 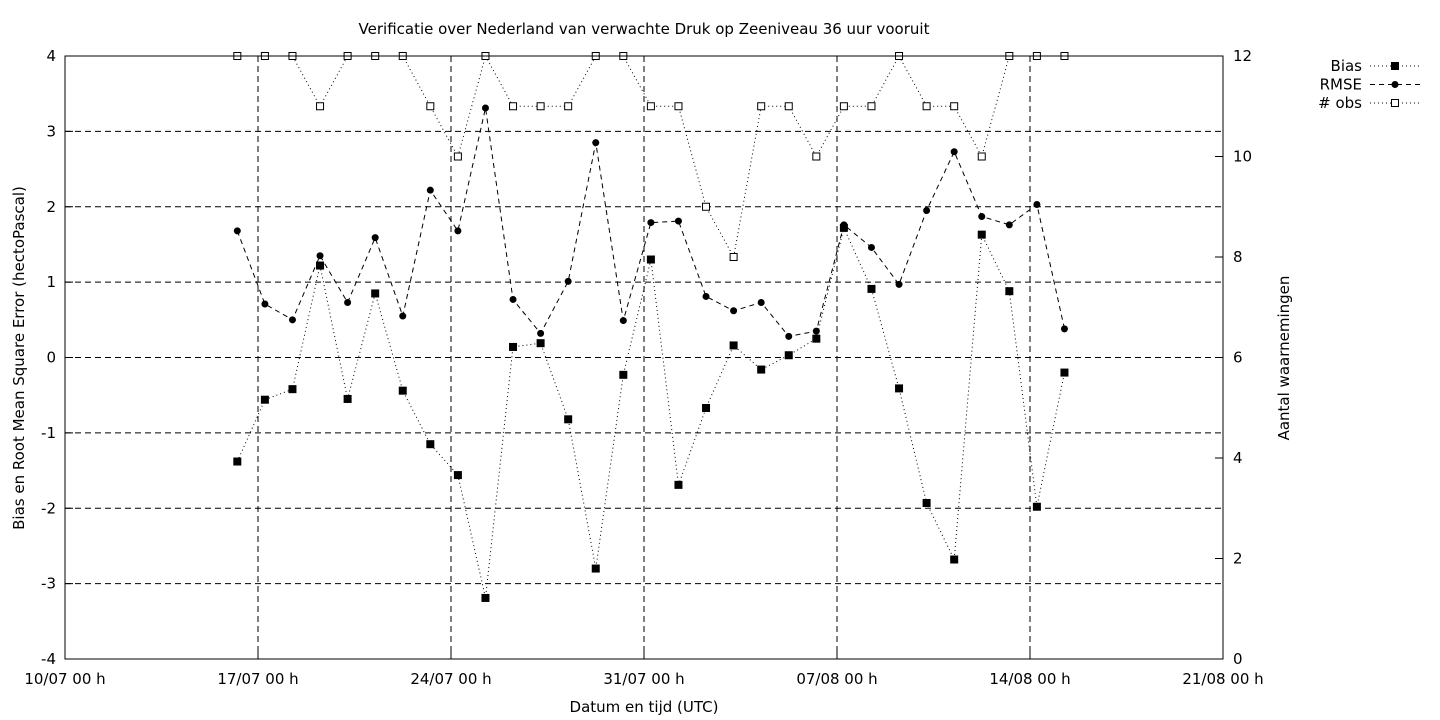 I want to click on x-tick-label: 21/08 00 h, so click(x=1222, y=679).